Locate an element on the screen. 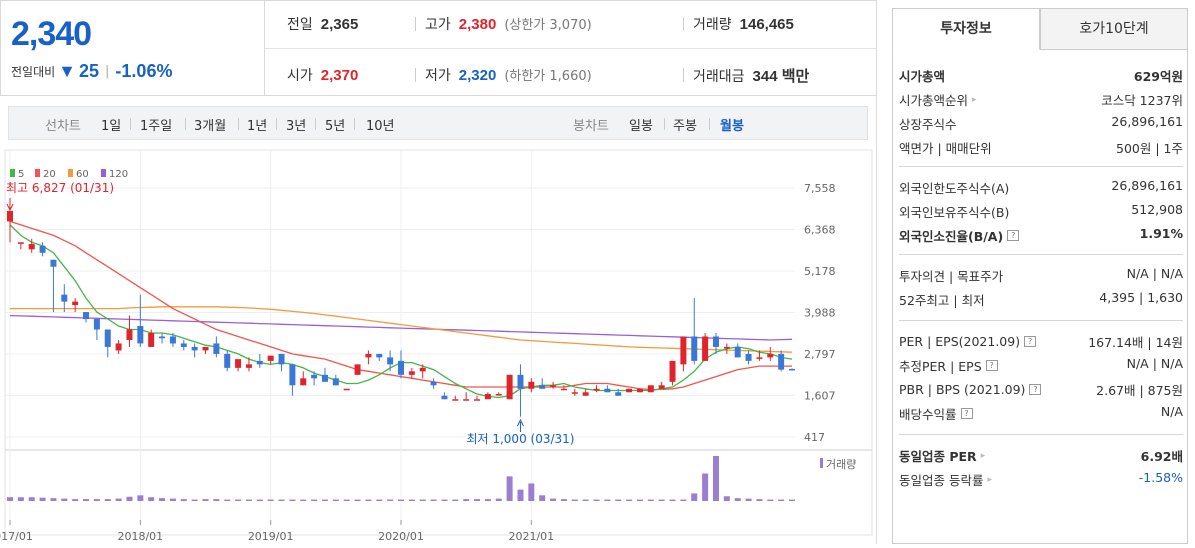 The height and width of the screenshot is (548, 1195). high-value: 2,380 is located at coordinates (477, 24).